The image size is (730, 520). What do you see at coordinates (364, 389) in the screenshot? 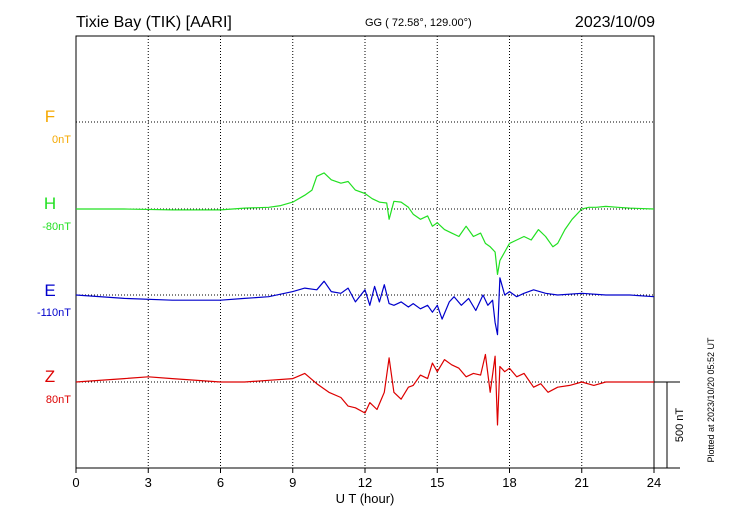
I see `series-line-Z` at bounding box center [364, 389].